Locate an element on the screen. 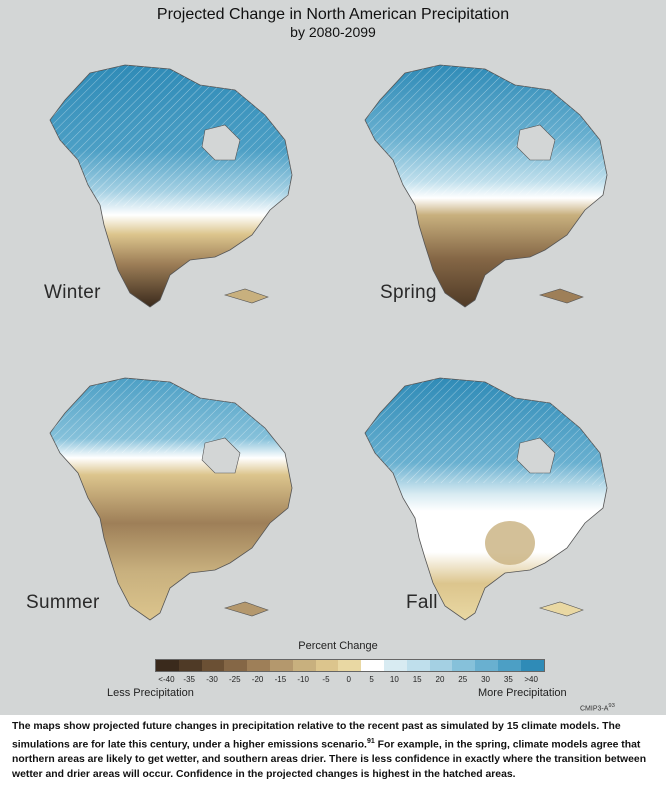 The width and height of the screenshot is (666, 793). legend-tick-label: 0 is located at coordinates (348, 679).